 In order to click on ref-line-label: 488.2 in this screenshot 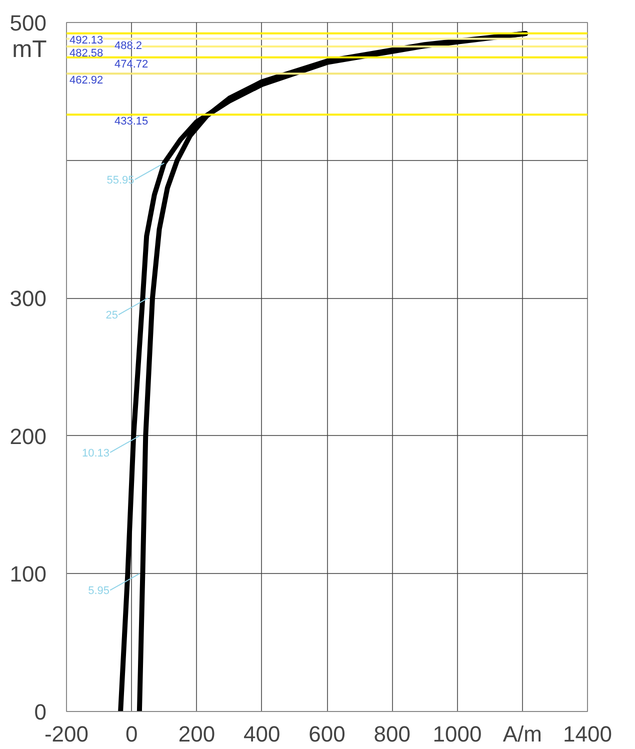, I will do `click(128, 46)`.